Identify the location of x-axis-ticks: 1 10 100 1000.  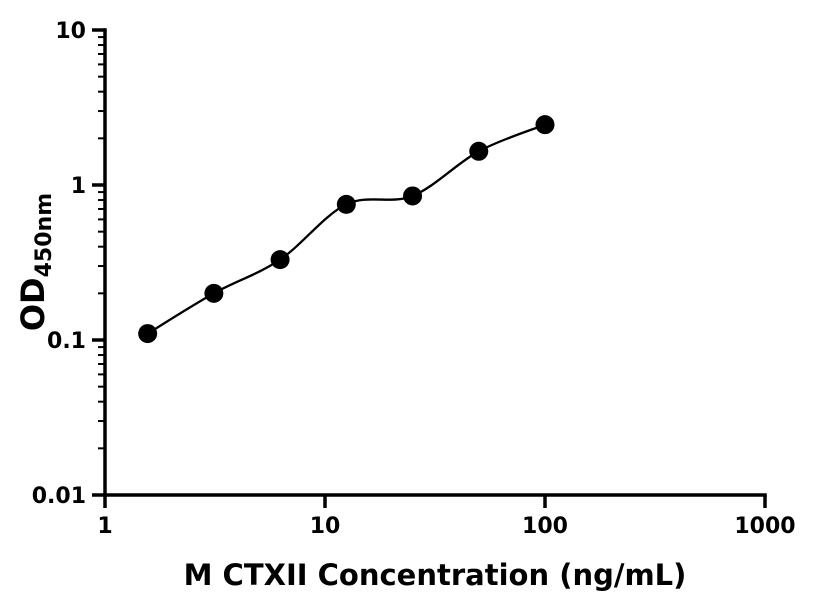
(446, 517).